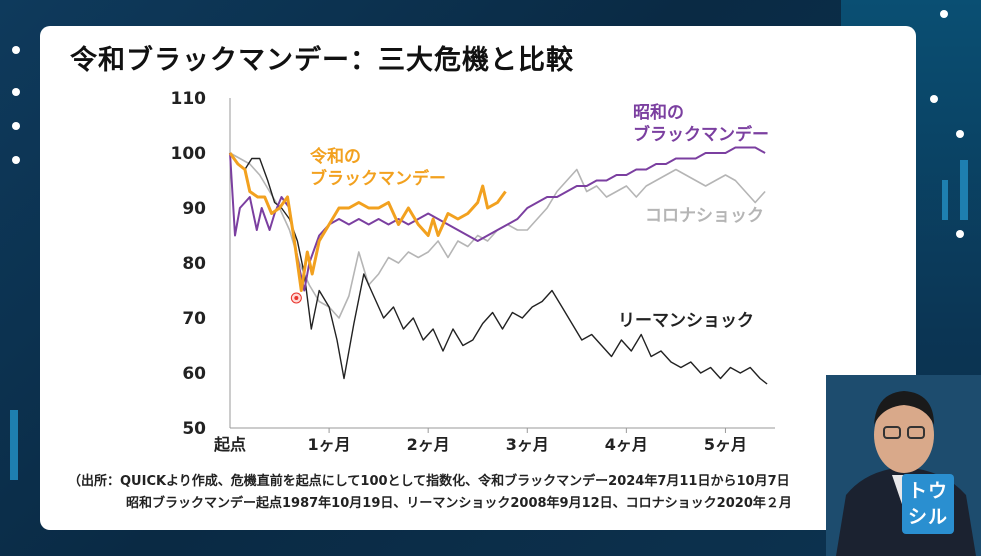  Describe the element at coordinates (322, 60) in the screenshot. I see `chart-title: 令和ブラックマンデー：三大危機と比較` at that location.